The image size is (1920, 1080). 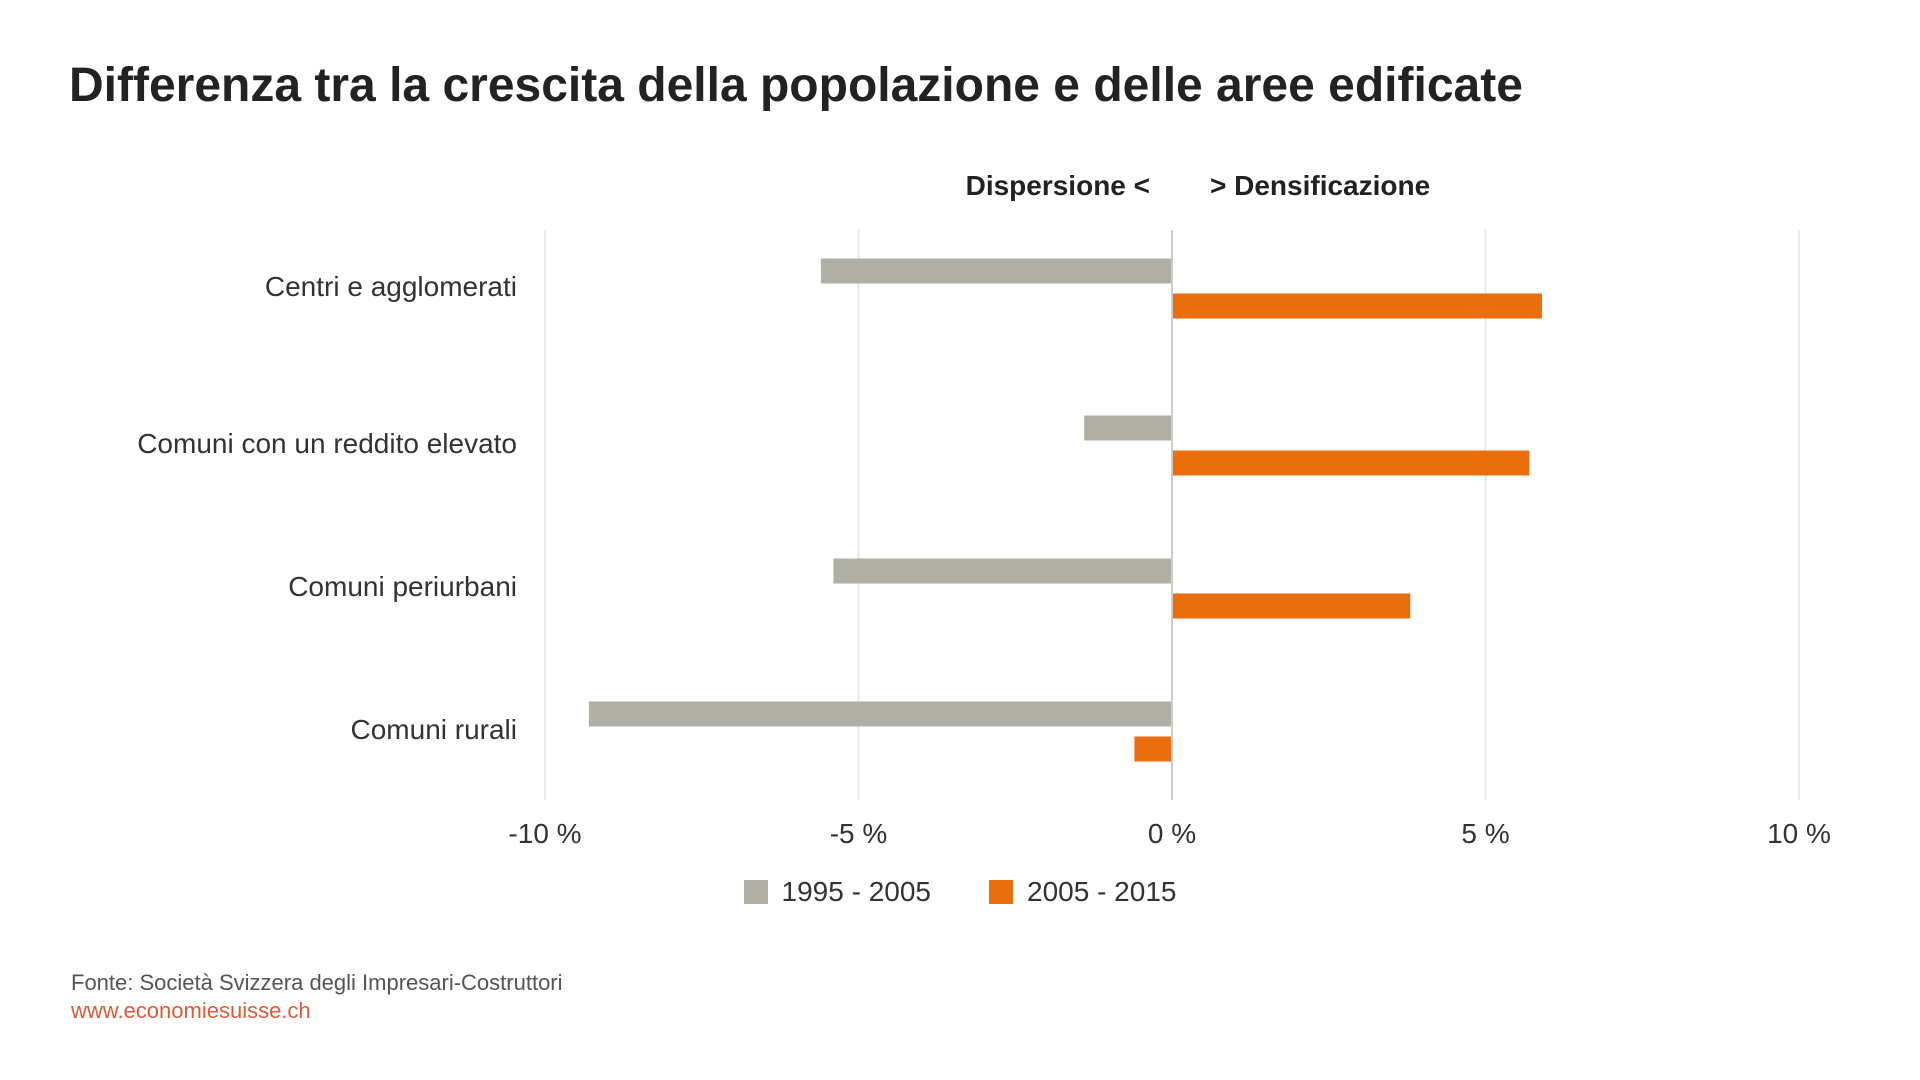 I want to click on legend-item-series-1: 1995 - 2005, so click(x=837, y=892).